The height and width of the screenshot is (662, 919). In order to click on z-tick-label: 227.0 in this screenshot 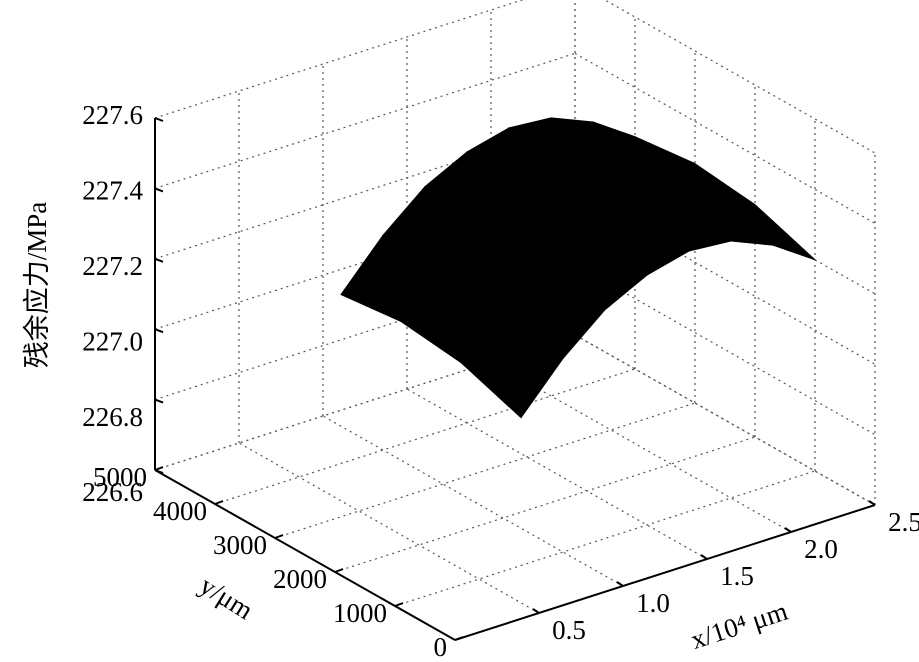, I will do `click(112, 341)`.